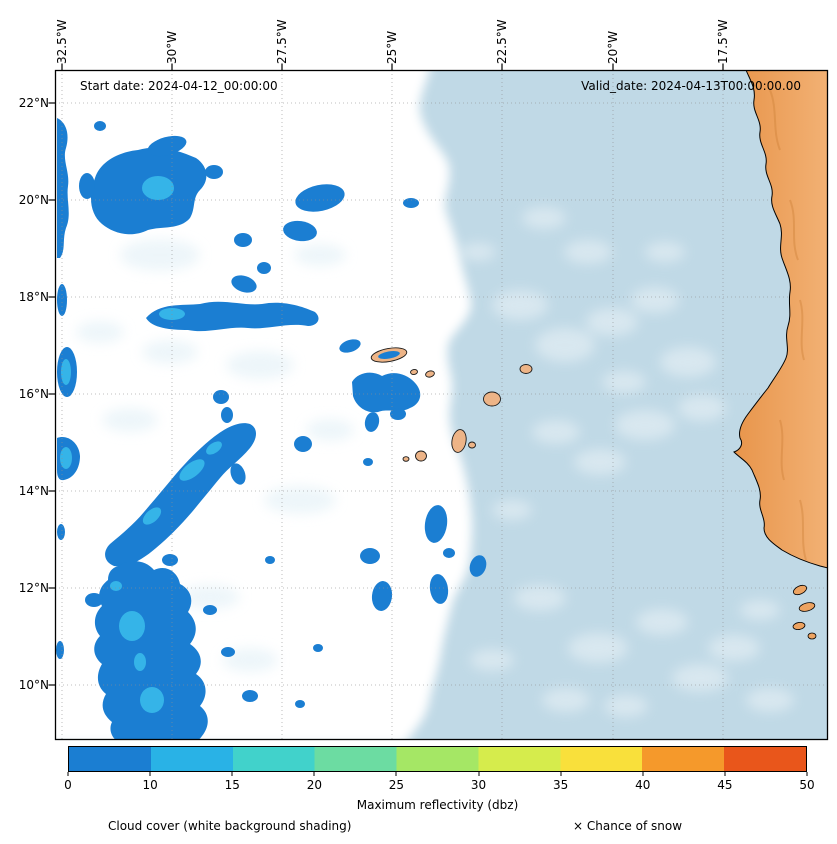  I want to click on coastal-islands, so click(804, 612).